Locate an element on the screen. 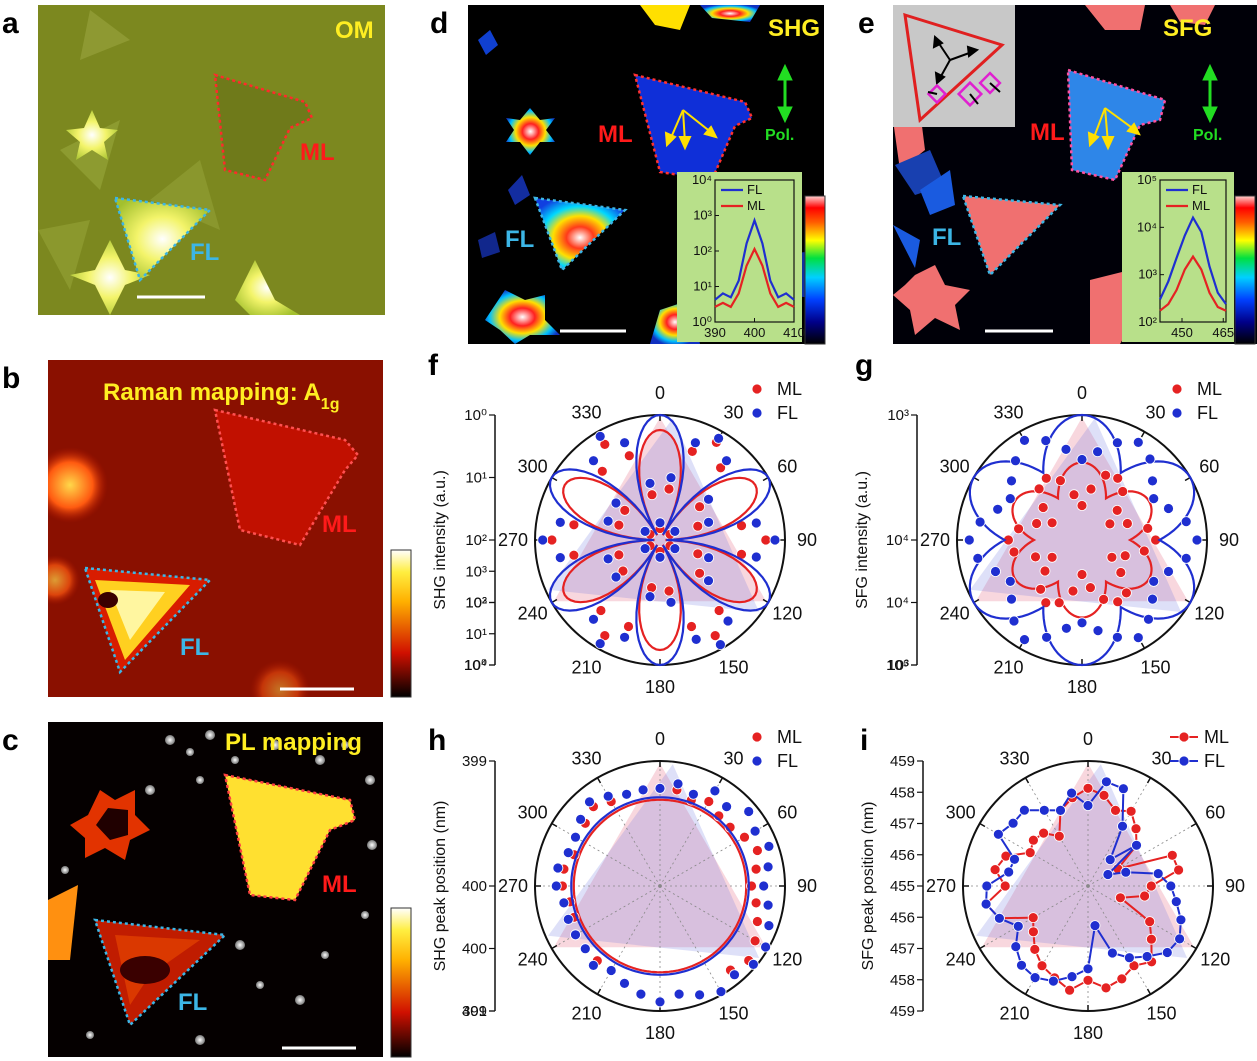  inset-background is located at coordinates (739, 257).